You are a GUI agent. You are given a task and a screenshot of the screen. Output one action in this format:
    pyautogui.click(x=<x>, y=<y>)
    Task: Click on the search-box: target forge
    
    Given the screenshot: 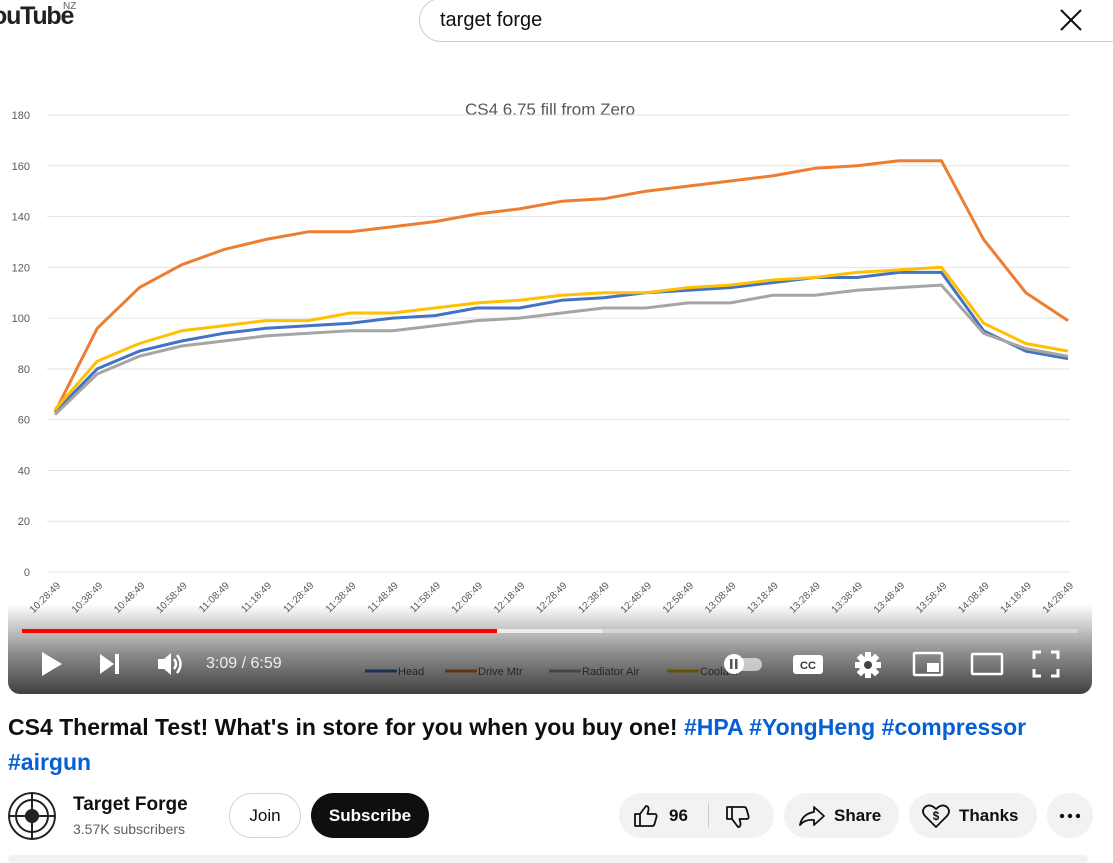 What is the action you would take?
    pyautogui.click(x=766, y=21)
    